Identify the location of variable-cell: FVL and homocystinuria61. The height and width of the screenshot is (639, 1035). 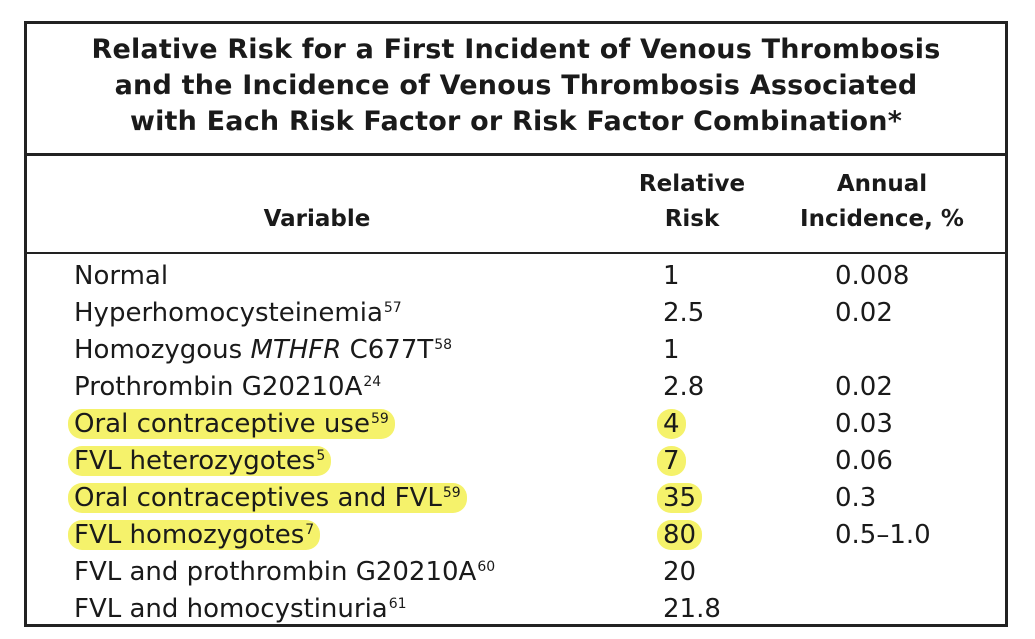
(240, 611).